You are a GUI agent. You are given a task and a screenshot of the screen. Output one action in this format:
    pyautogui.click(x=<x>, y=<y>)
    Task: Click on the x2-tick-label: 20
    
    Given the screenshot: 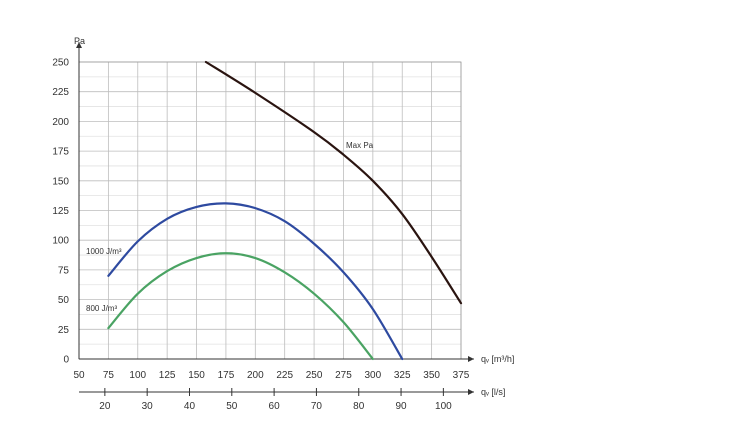 What is the action you would take?
    pyautogui.click(x=105, y=406)
    